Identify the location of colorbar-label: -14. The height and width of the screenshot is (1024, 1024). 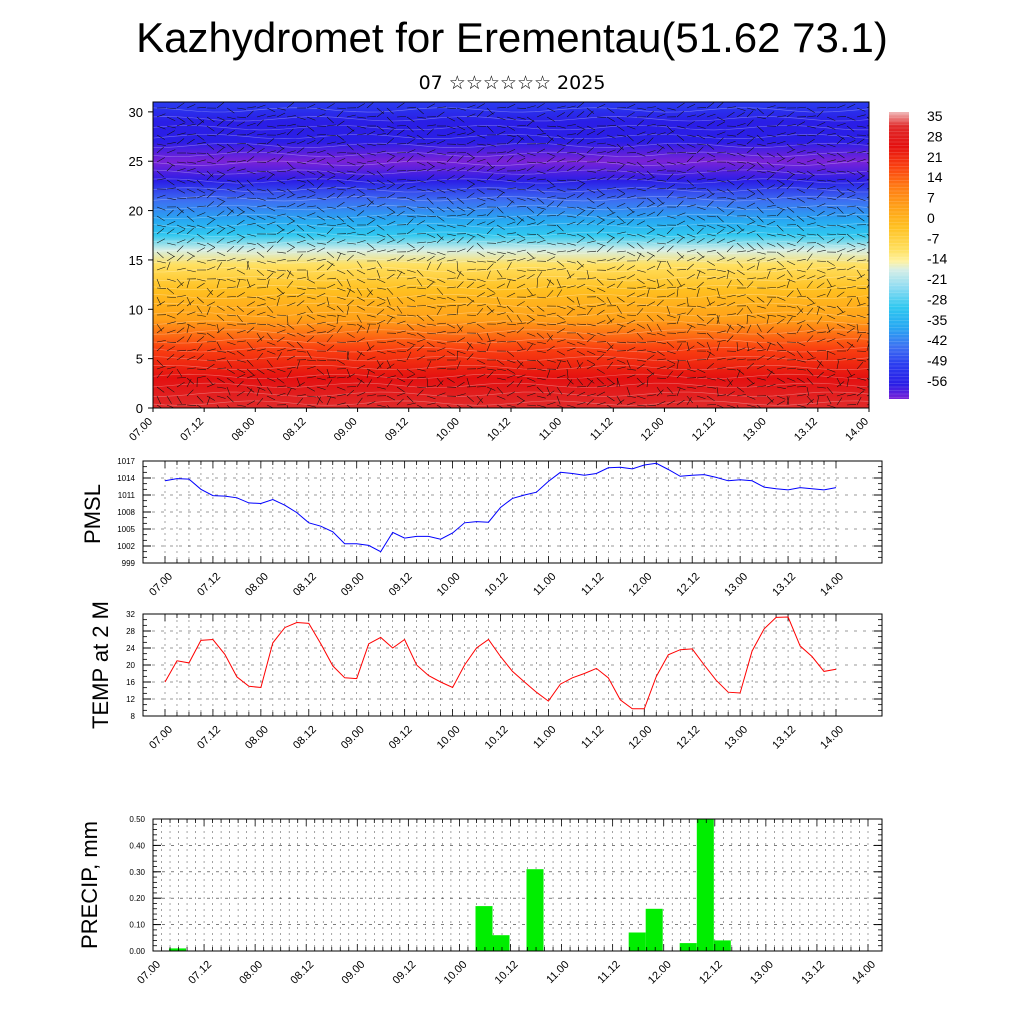
(937, 259).